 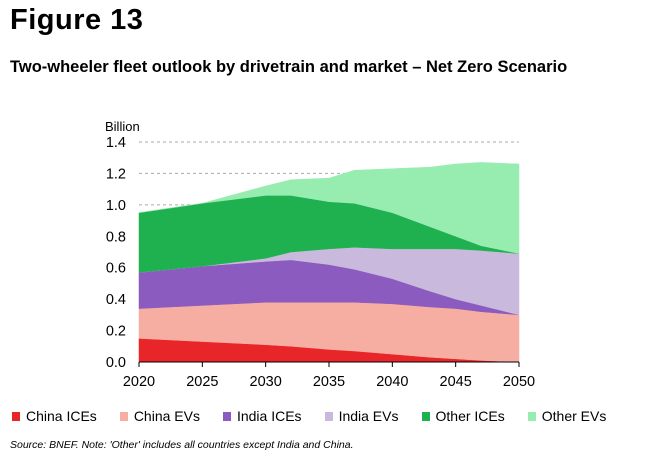 I want to click on y-tick-label: 1.2, so click(x=116, y=174).